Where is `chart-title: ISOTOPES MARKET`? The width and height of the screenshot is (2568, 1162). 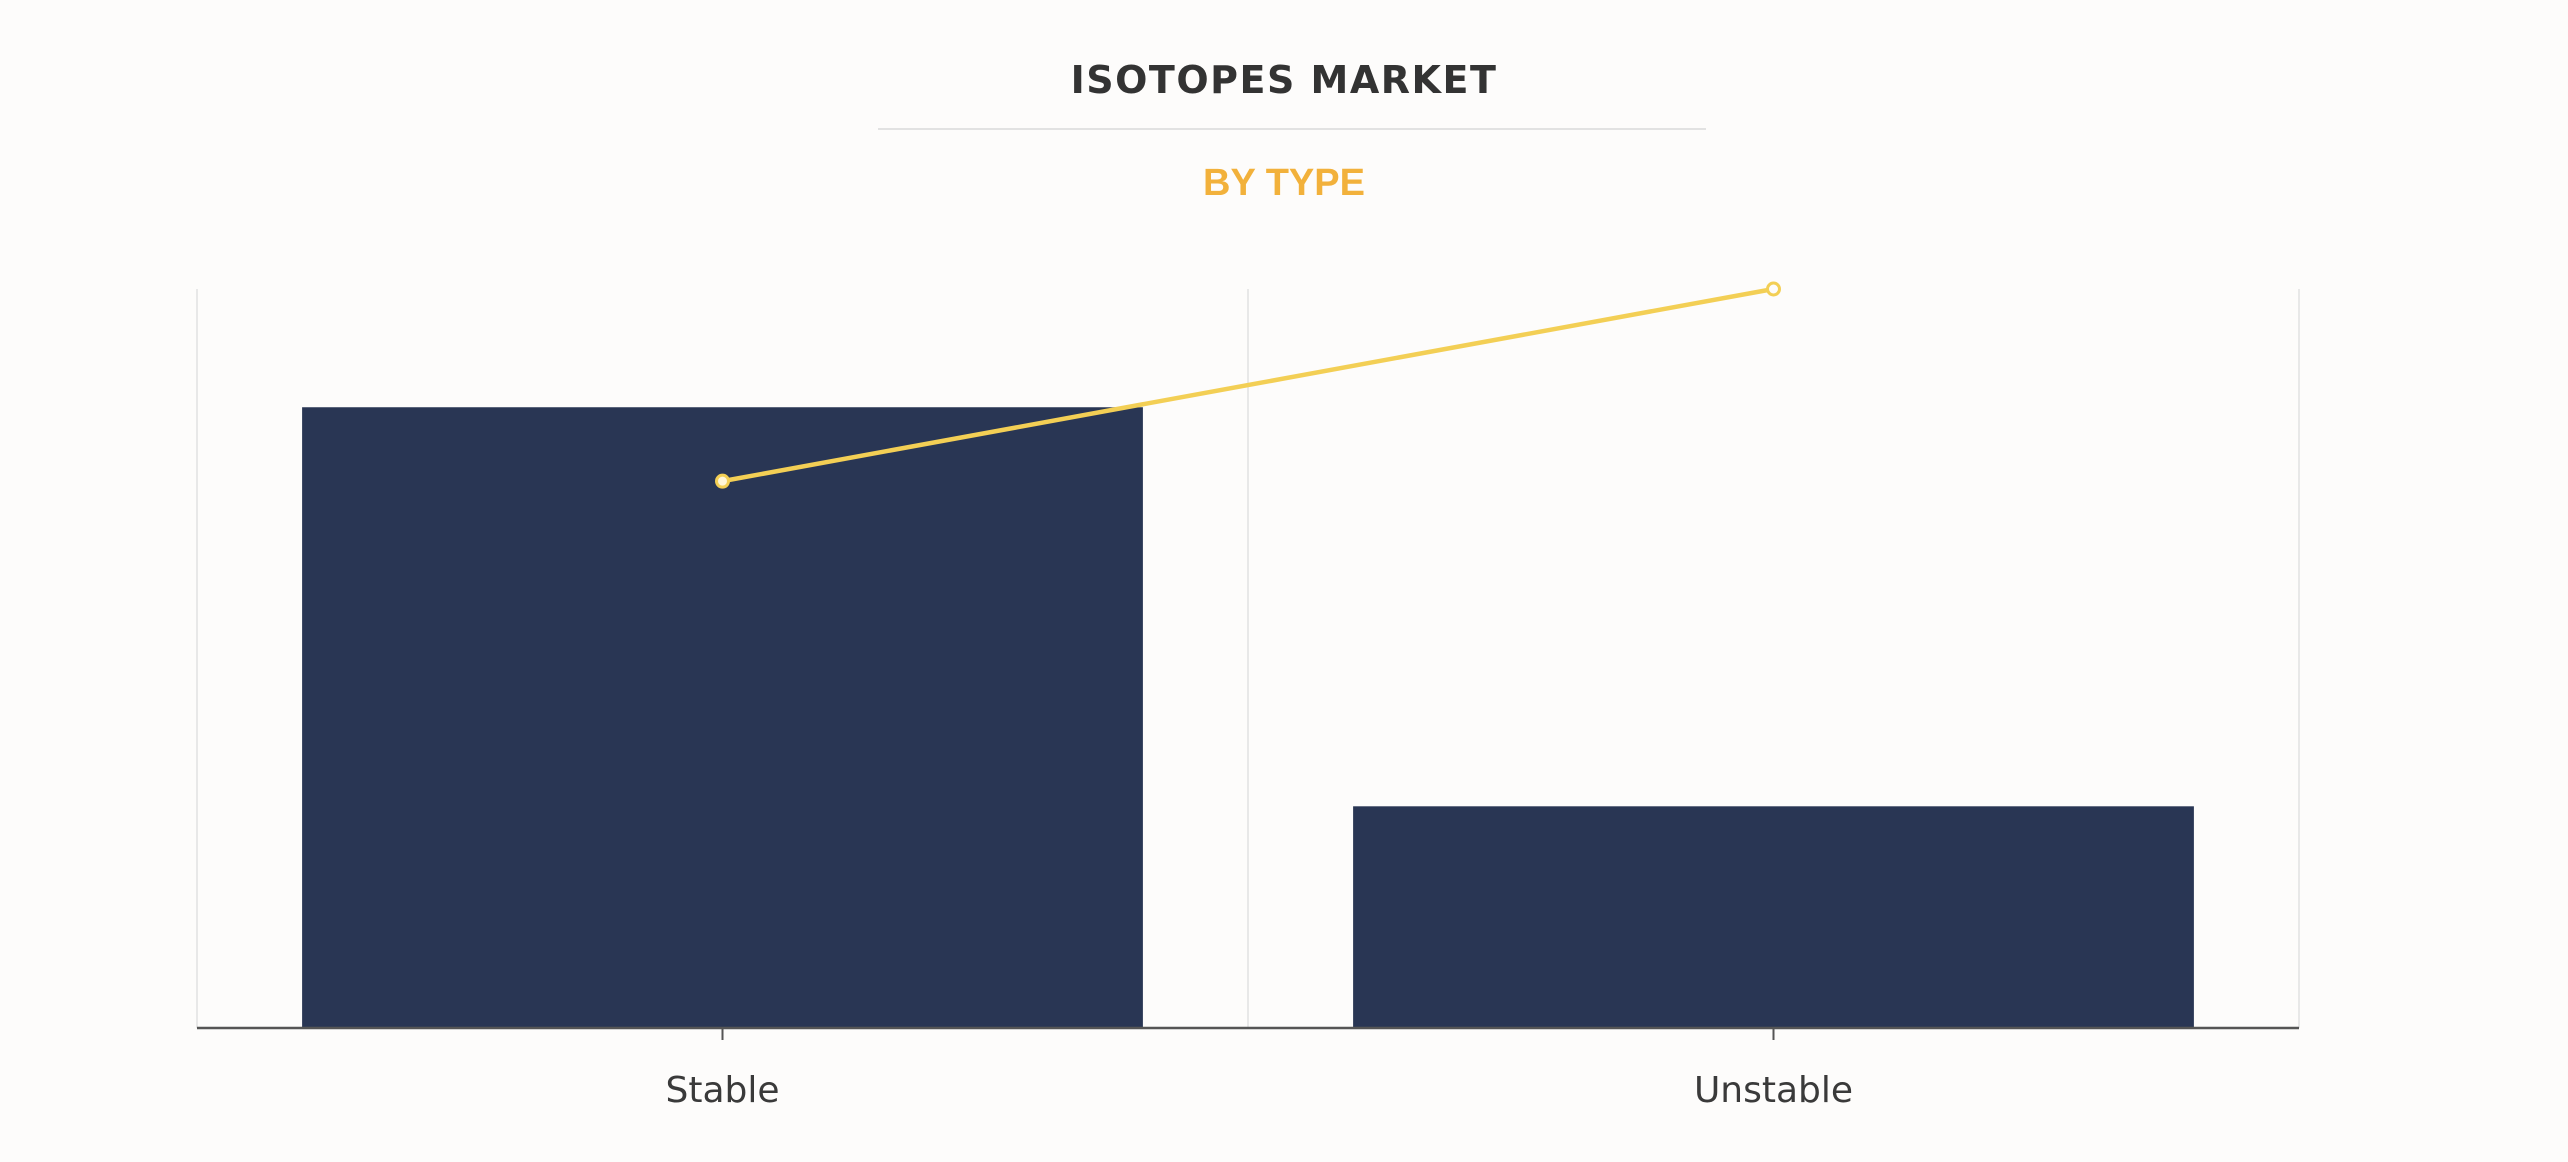 chart-title: ISOTOPES MARKET is located at coordinates (1284, 80).